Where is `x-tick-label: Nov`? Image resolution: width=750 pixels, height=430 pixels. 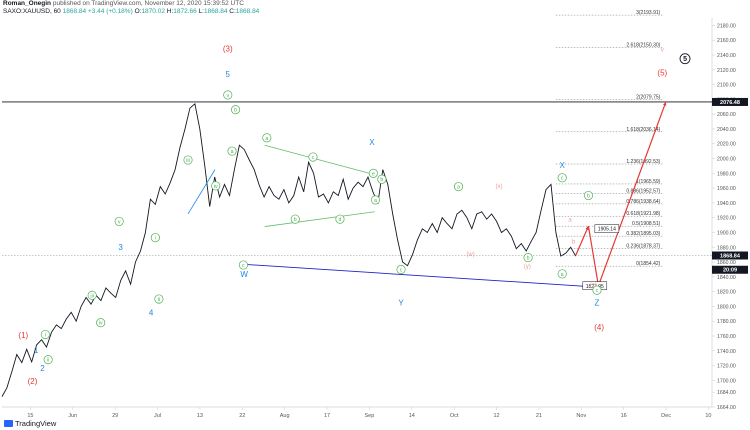
x-tick-label: Nov is located at coordinates (581, 416).